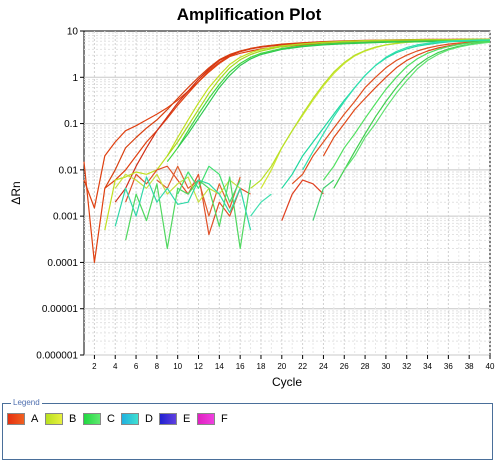 This screenshot has height=465, width=497. What do you see at coordinates (281, 366) in the screenshot?
I see `x-tick-label: 20` at bounding box center [281, 366].